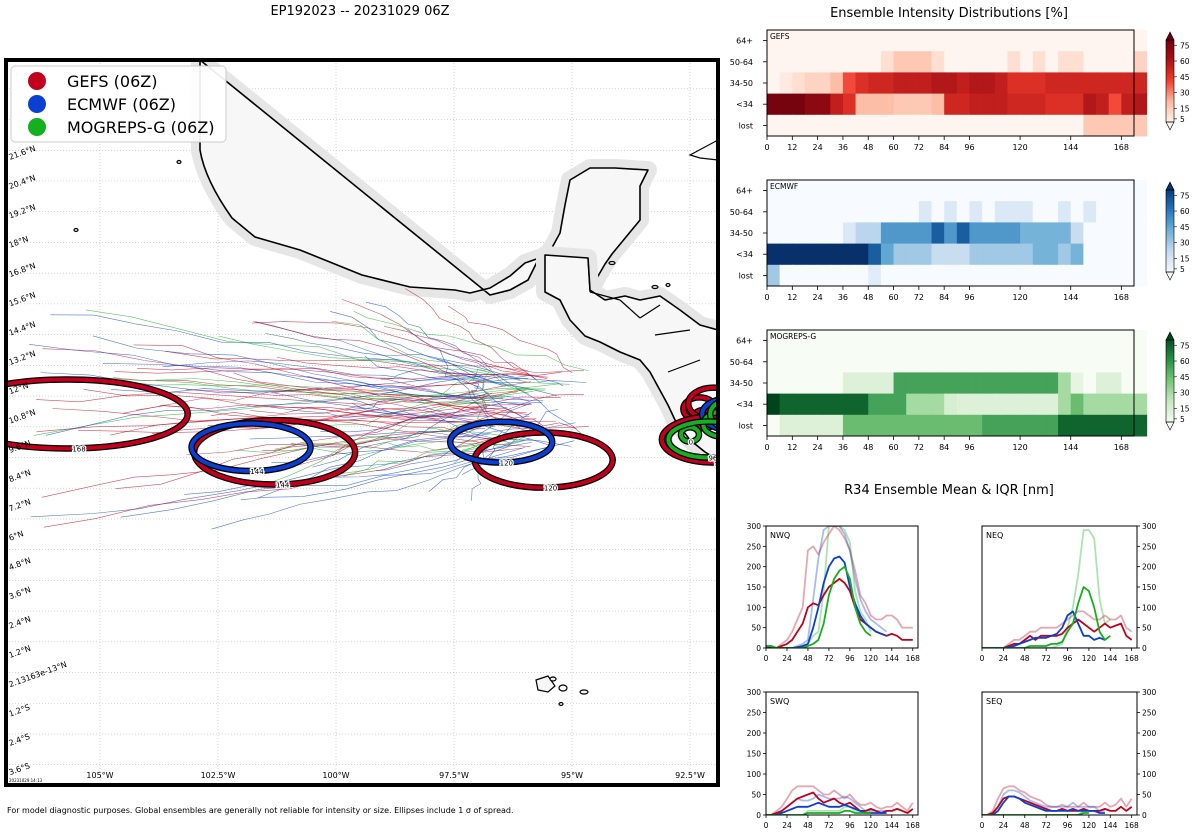  Describe the element at coordinates (218, 775) in the screenshot. I see `lon-tick-label: 102.5°W` at that location.